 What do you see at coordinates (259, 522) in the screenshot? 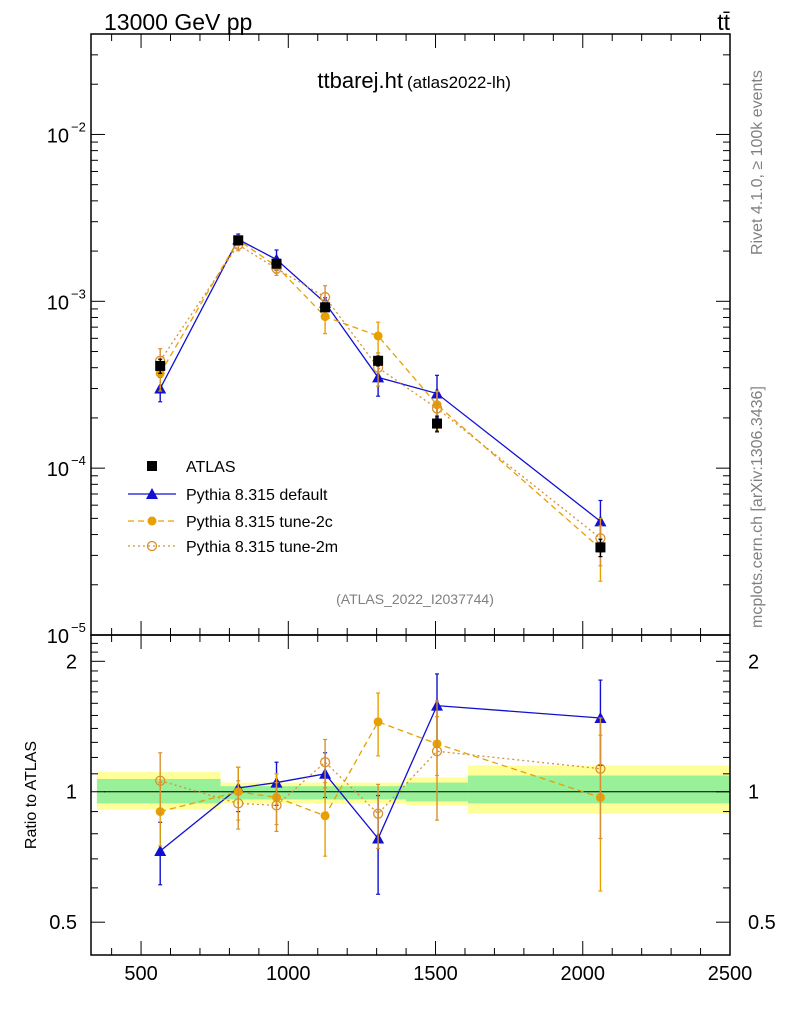
I see `legend-label: Pythia 8.315 tune-2c` at bounding box center [259, 522].